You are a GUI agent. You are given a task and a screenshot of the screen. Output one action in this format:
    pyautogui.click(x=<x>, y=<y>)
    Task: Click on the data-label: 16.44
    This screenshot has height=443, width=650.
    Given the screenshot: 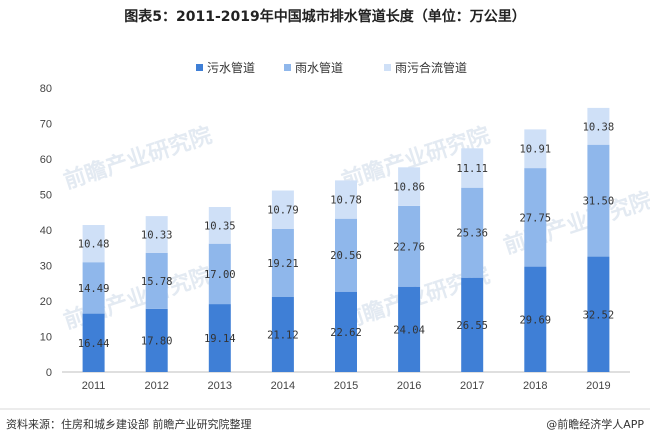 What is the action you would take?
    pyautogui.click(x=94, y=344)
    